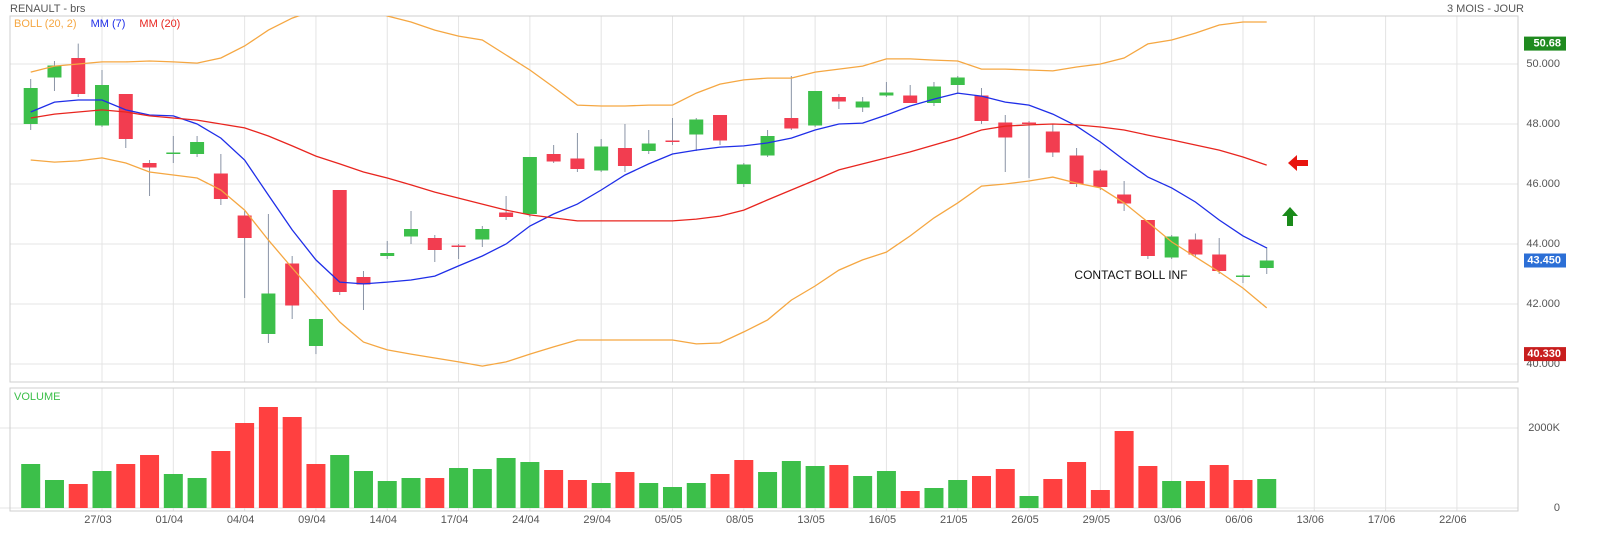  I want to click on x-tick-label: 29/05, so click(1097, 520).